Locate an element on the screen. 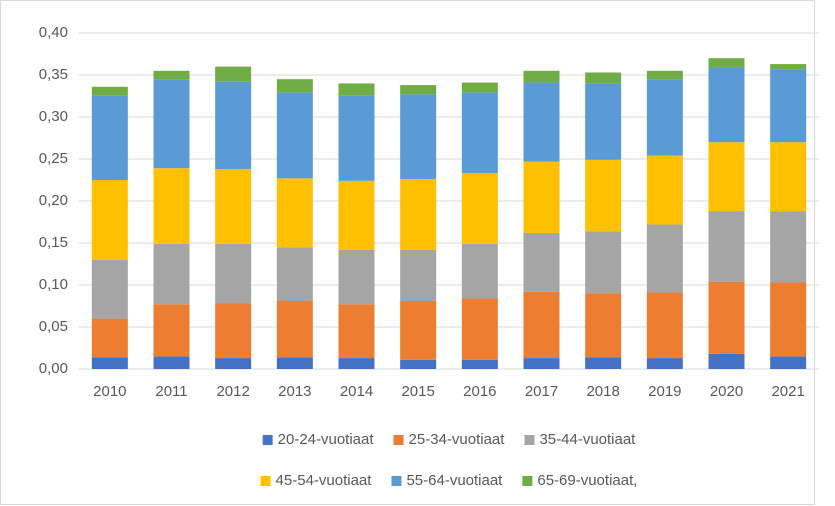 Image resolution: width=835 pixels, height=506 pixels. y-tick-label: 0,15 is located at coordinates (53, 242).